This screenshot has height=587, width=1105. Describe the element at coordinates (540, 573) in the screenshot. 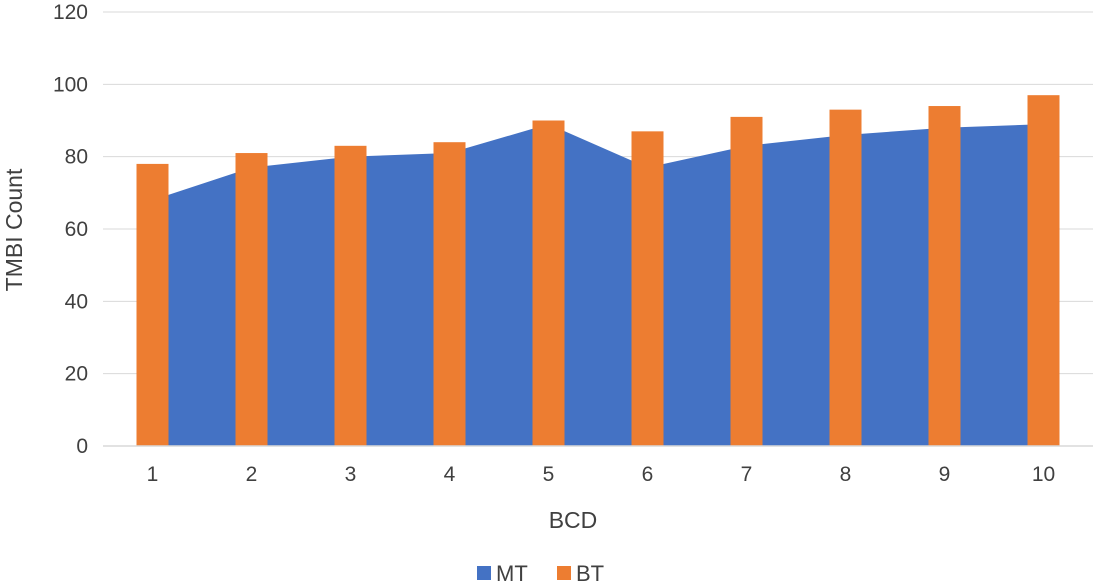

I see `legend: MT BT` at that location.